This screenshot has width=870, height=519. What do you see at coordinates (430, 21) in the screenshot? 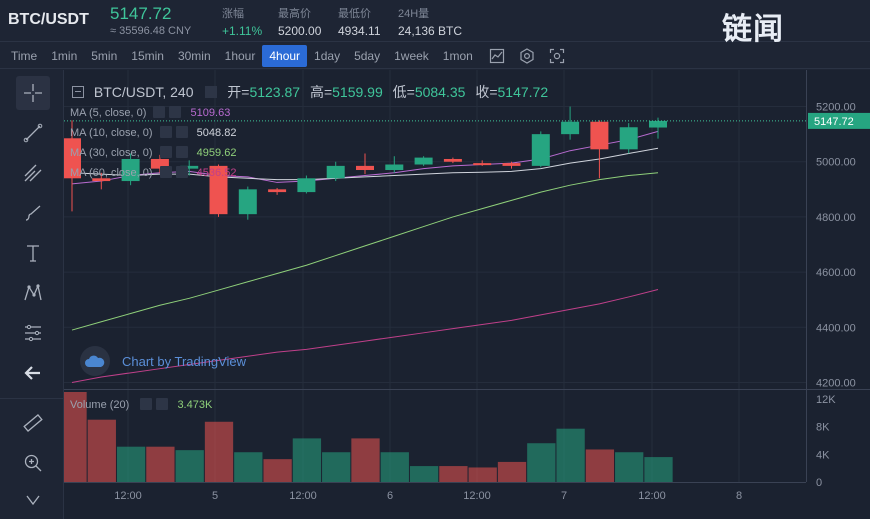
I see `stat-volume: 24H量 24,136 BTC` at bounding box center [430, 21].